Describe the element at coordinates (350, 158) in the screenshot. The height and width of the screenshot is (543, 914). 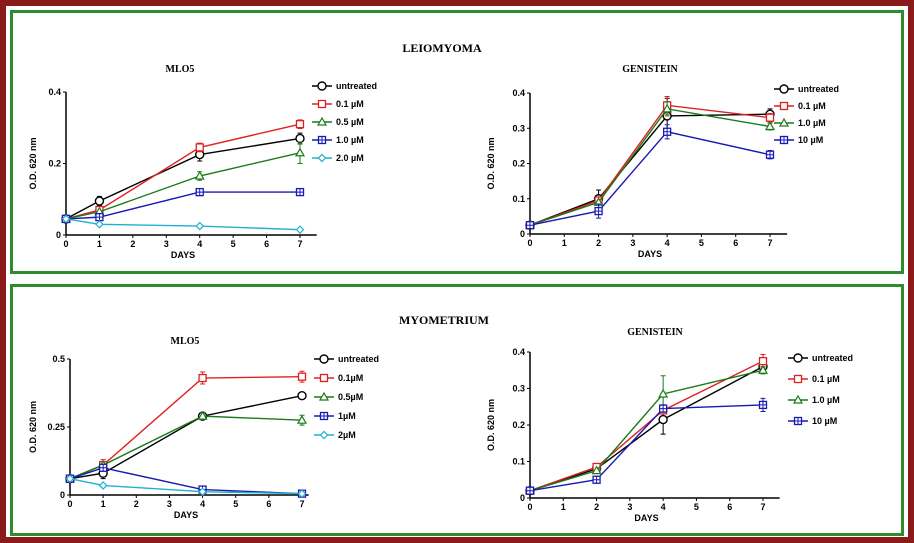
I see `legend-label: 2.0 µM` at that location.